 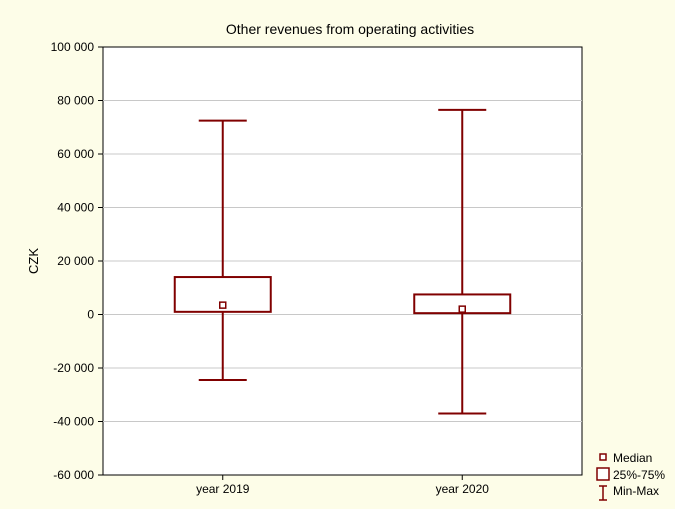 I want to click on legend-label: 25%-75%, so click(x=639, y=475).